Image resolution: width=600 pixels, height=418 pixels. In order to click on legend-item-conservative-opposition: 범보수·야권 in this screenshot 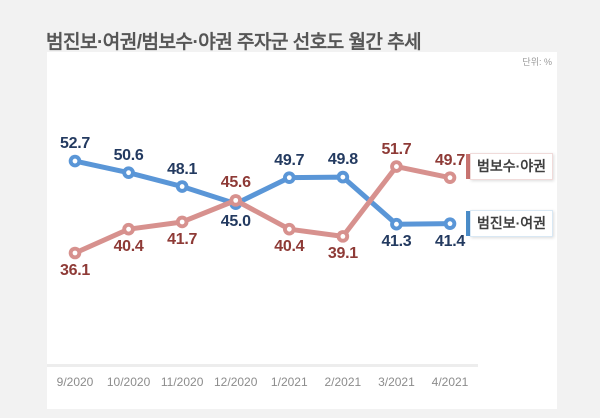, I will do `click(510, 166)`.